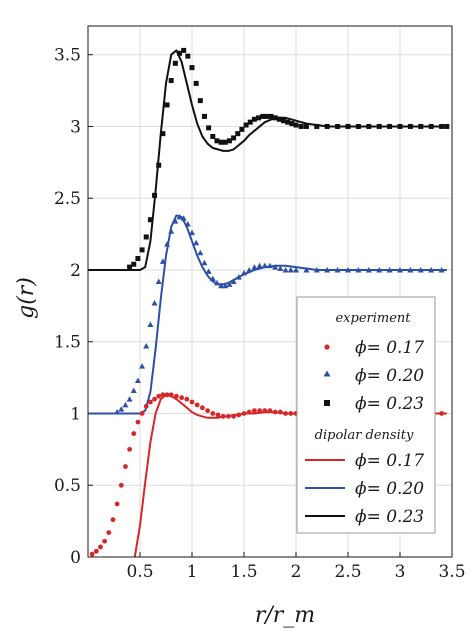 The height and width of the screenshot is (633, 475). Describe the element at coordinates (26, 298) in the screenshot. I see `y-axis-label: g(r)` at that location.